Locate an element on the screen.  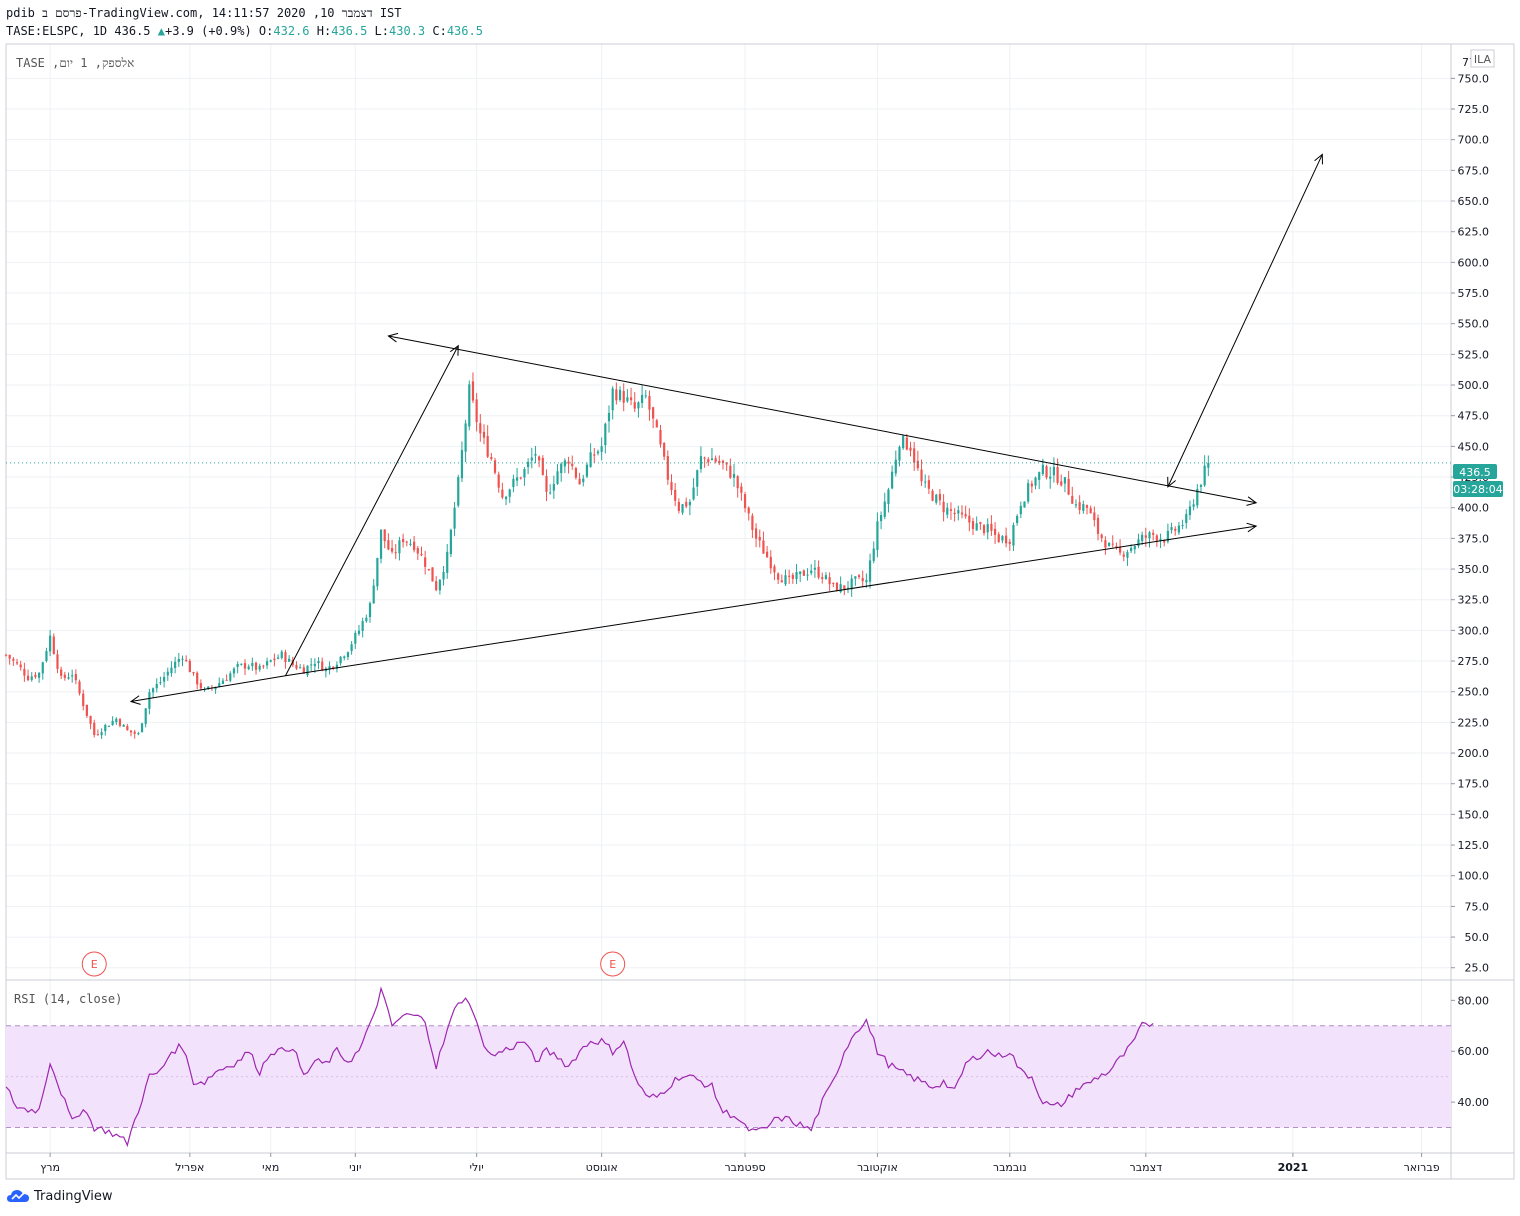
price-tag-value: 436.5 is located at coordinates (1475, 472).